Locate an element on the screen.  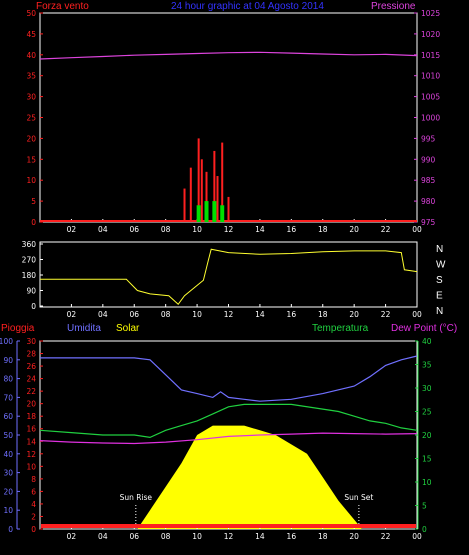
temp-y-tick-label: 20 is located at coordinates (427, 435).